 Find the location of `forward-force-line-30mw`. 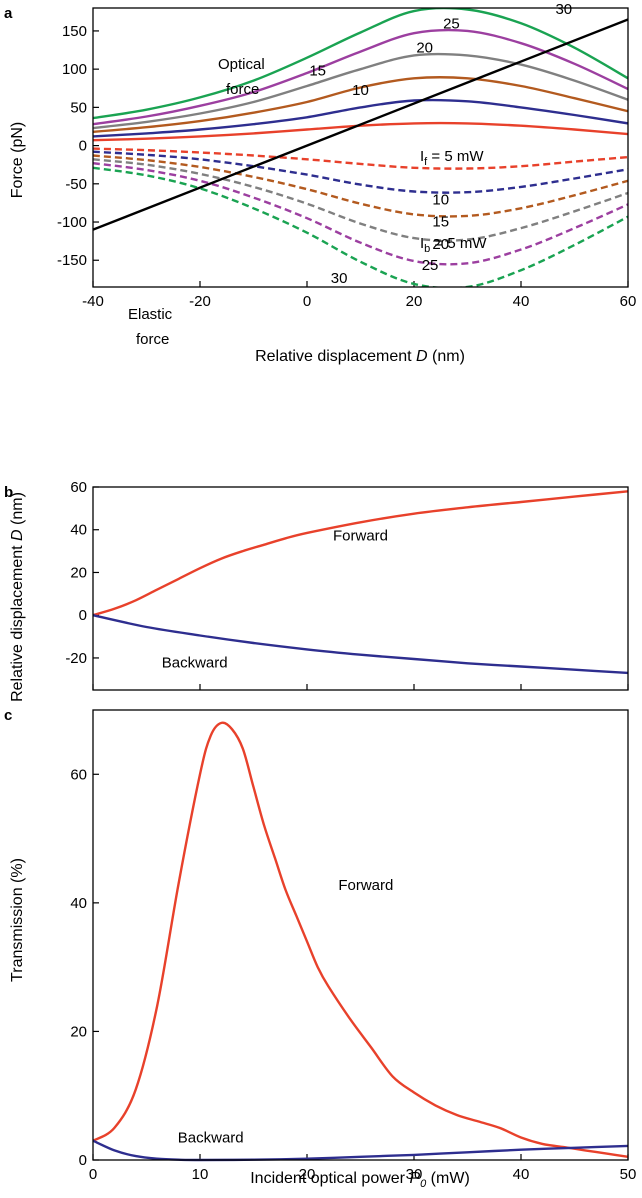

forward-force-line-30mw is located at coordinates (360, 64).